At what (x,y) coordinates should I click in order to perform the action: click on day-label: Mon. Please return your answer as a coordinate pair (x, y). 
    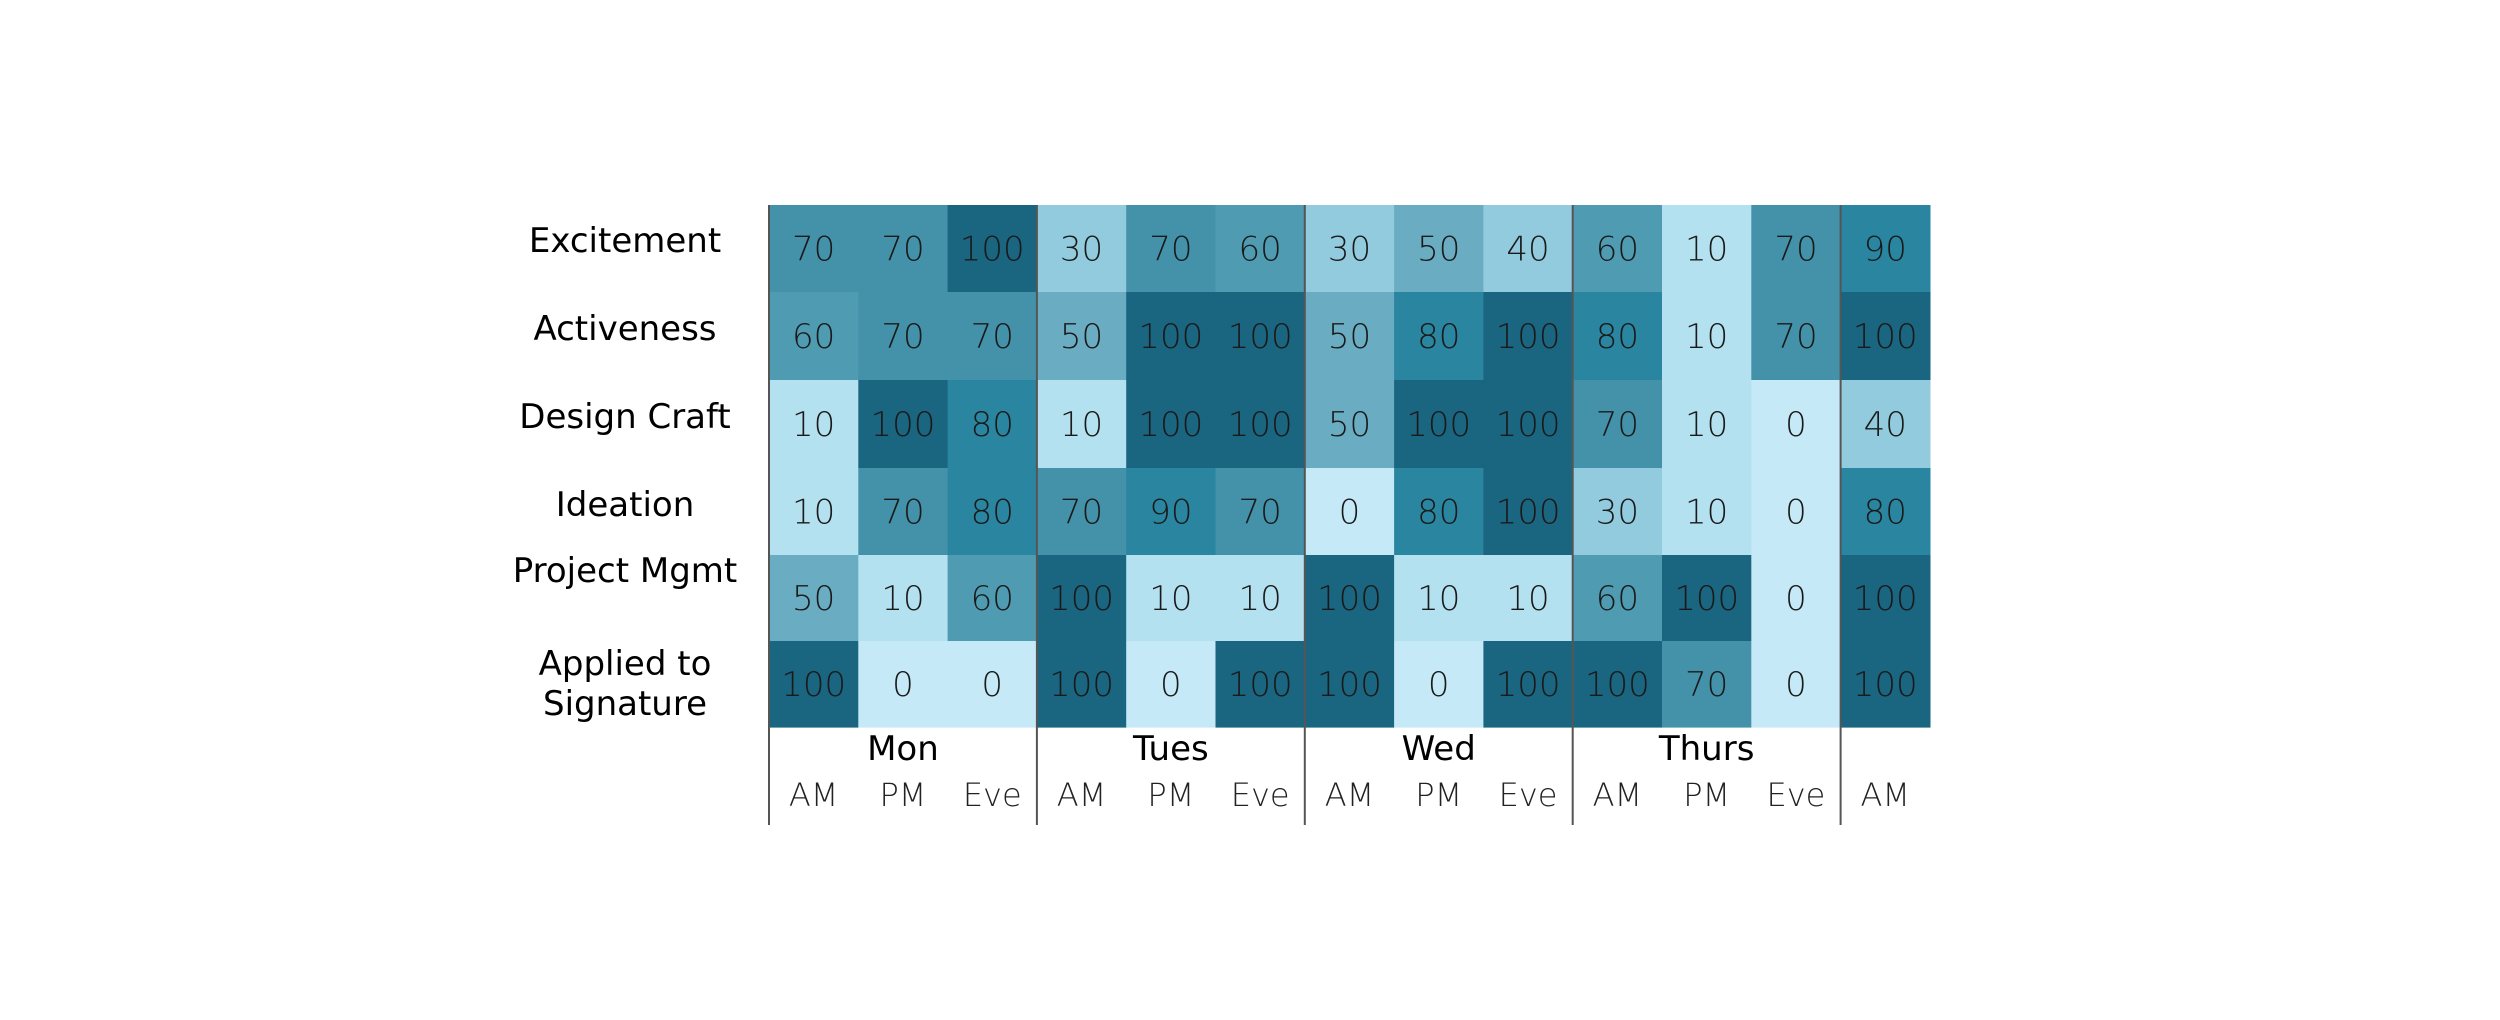
    Looking at the image, I should click on (903, 749).